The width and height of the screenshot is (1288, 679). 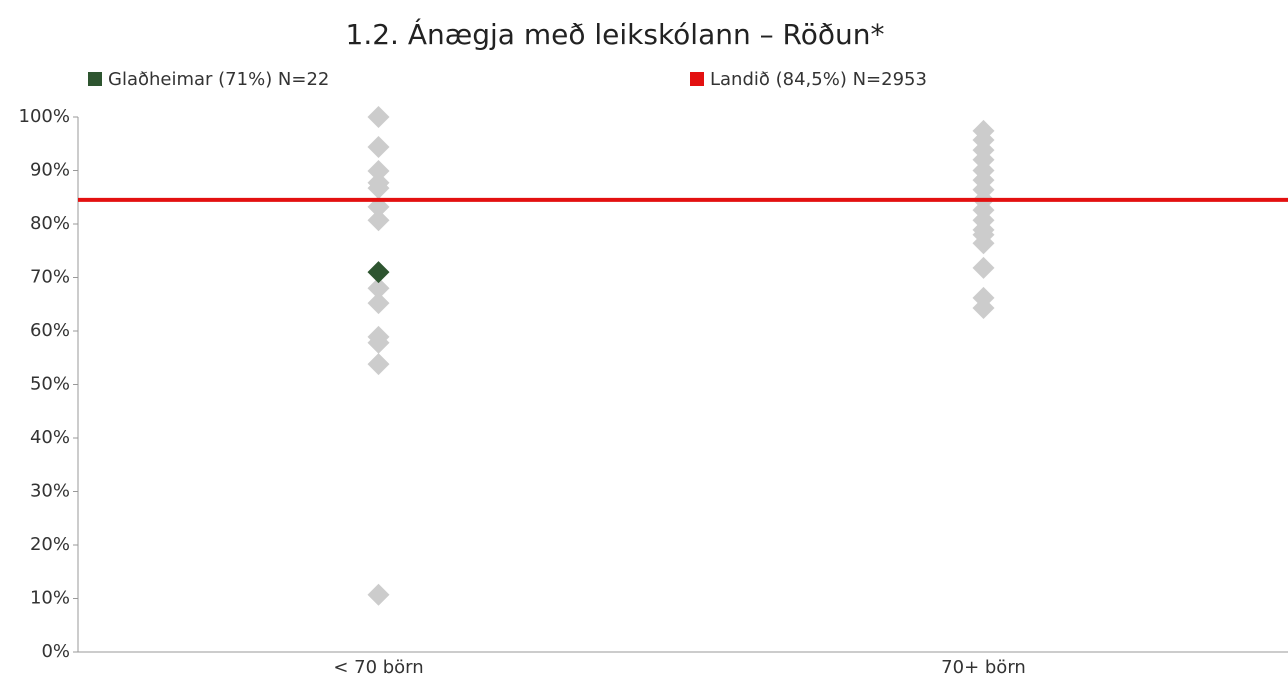 I want to click on legend-label: Landið (84,5%) N=2953, so click(x=818, y=79).